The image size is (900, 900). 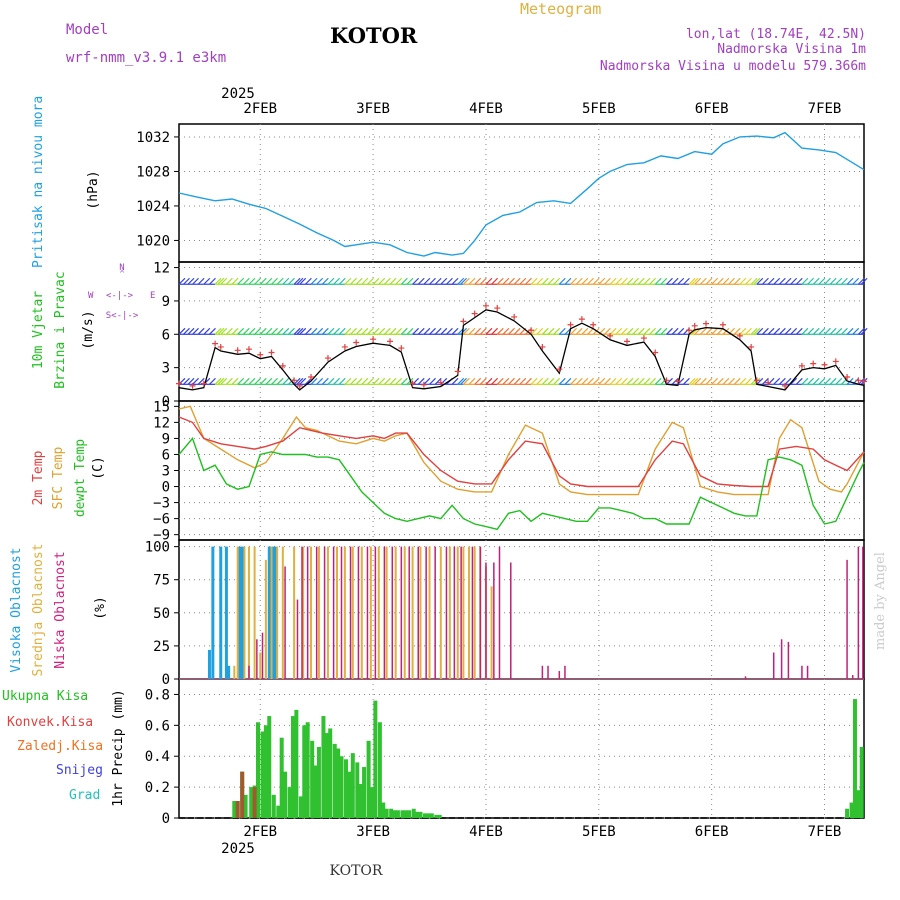 I want to click on legend-hail: Grad, so click(x=84, y=795).